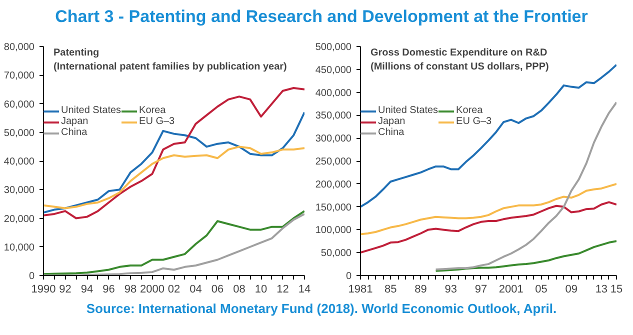  I want to click on x-tick-label: 2000, so click(152, 290).